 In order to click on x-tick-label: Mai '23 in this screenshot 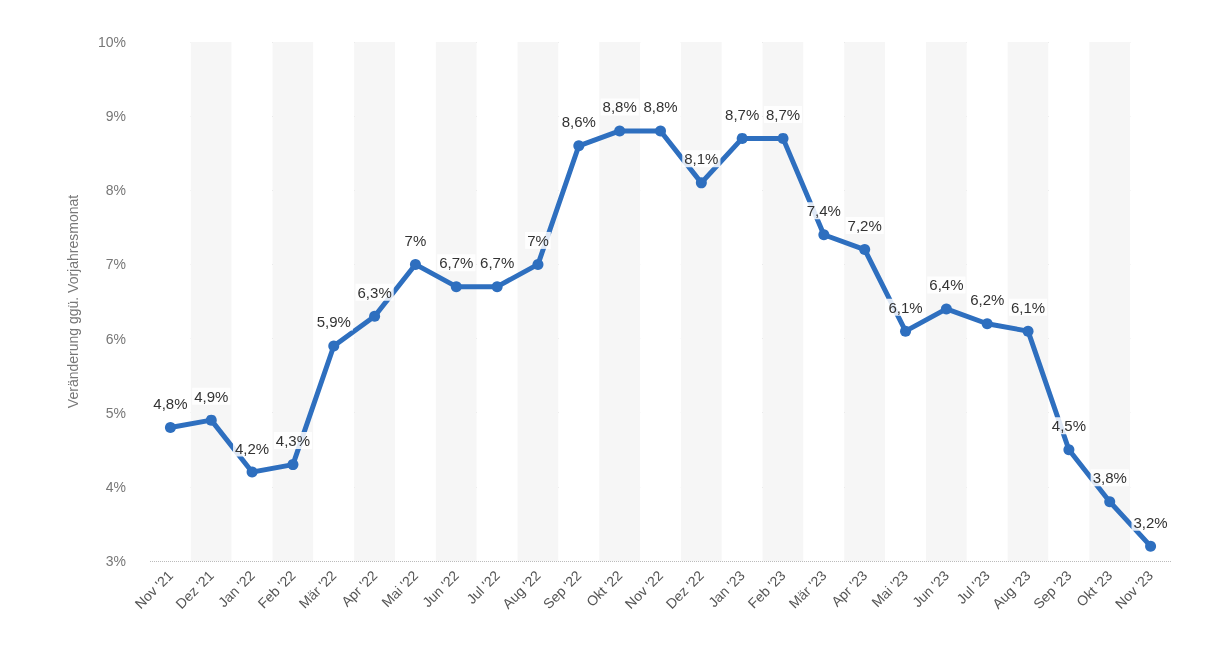, I will do `click(890, 589)`.